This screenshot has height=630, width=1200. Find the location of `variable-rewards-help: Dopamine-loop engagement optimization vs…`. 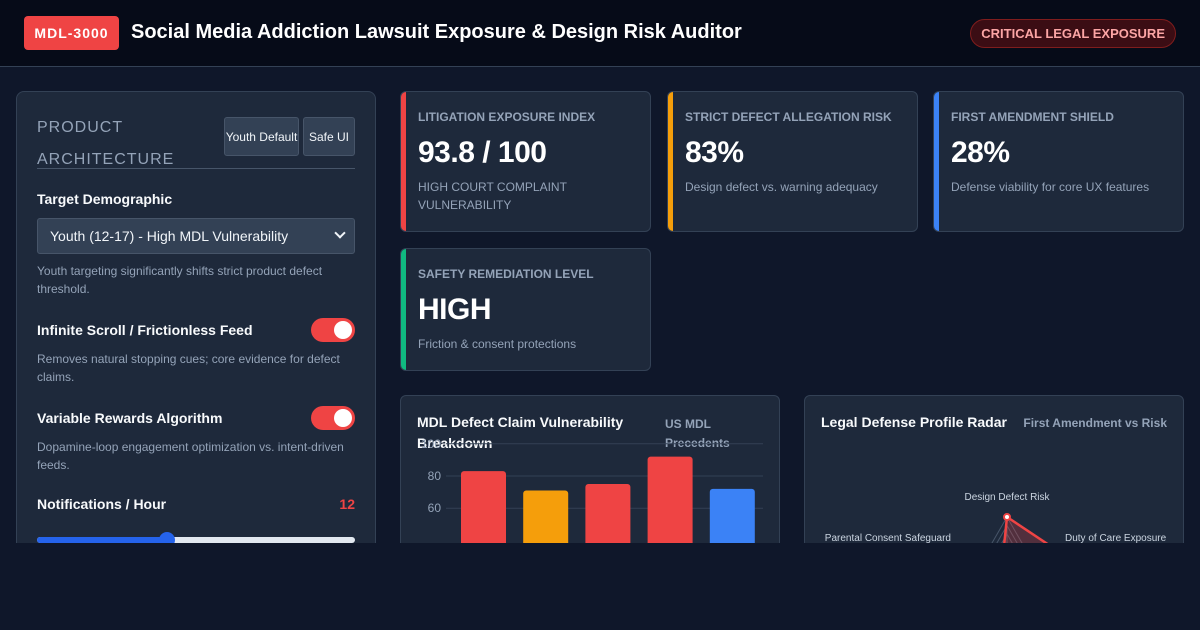

variable-rewards-help: Dopamine-loop engagement optimization vs… is located at coordinates (190, 456).